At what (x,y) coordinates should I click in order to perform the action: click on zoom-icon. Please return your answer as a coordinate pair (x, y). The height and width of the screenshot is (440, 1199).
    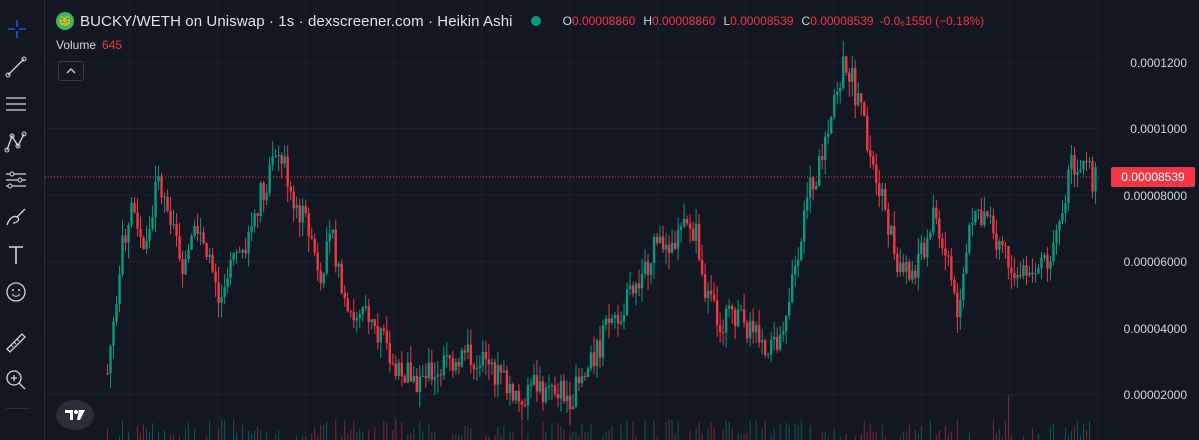
    Looking at the image, I should click on (16, 380).